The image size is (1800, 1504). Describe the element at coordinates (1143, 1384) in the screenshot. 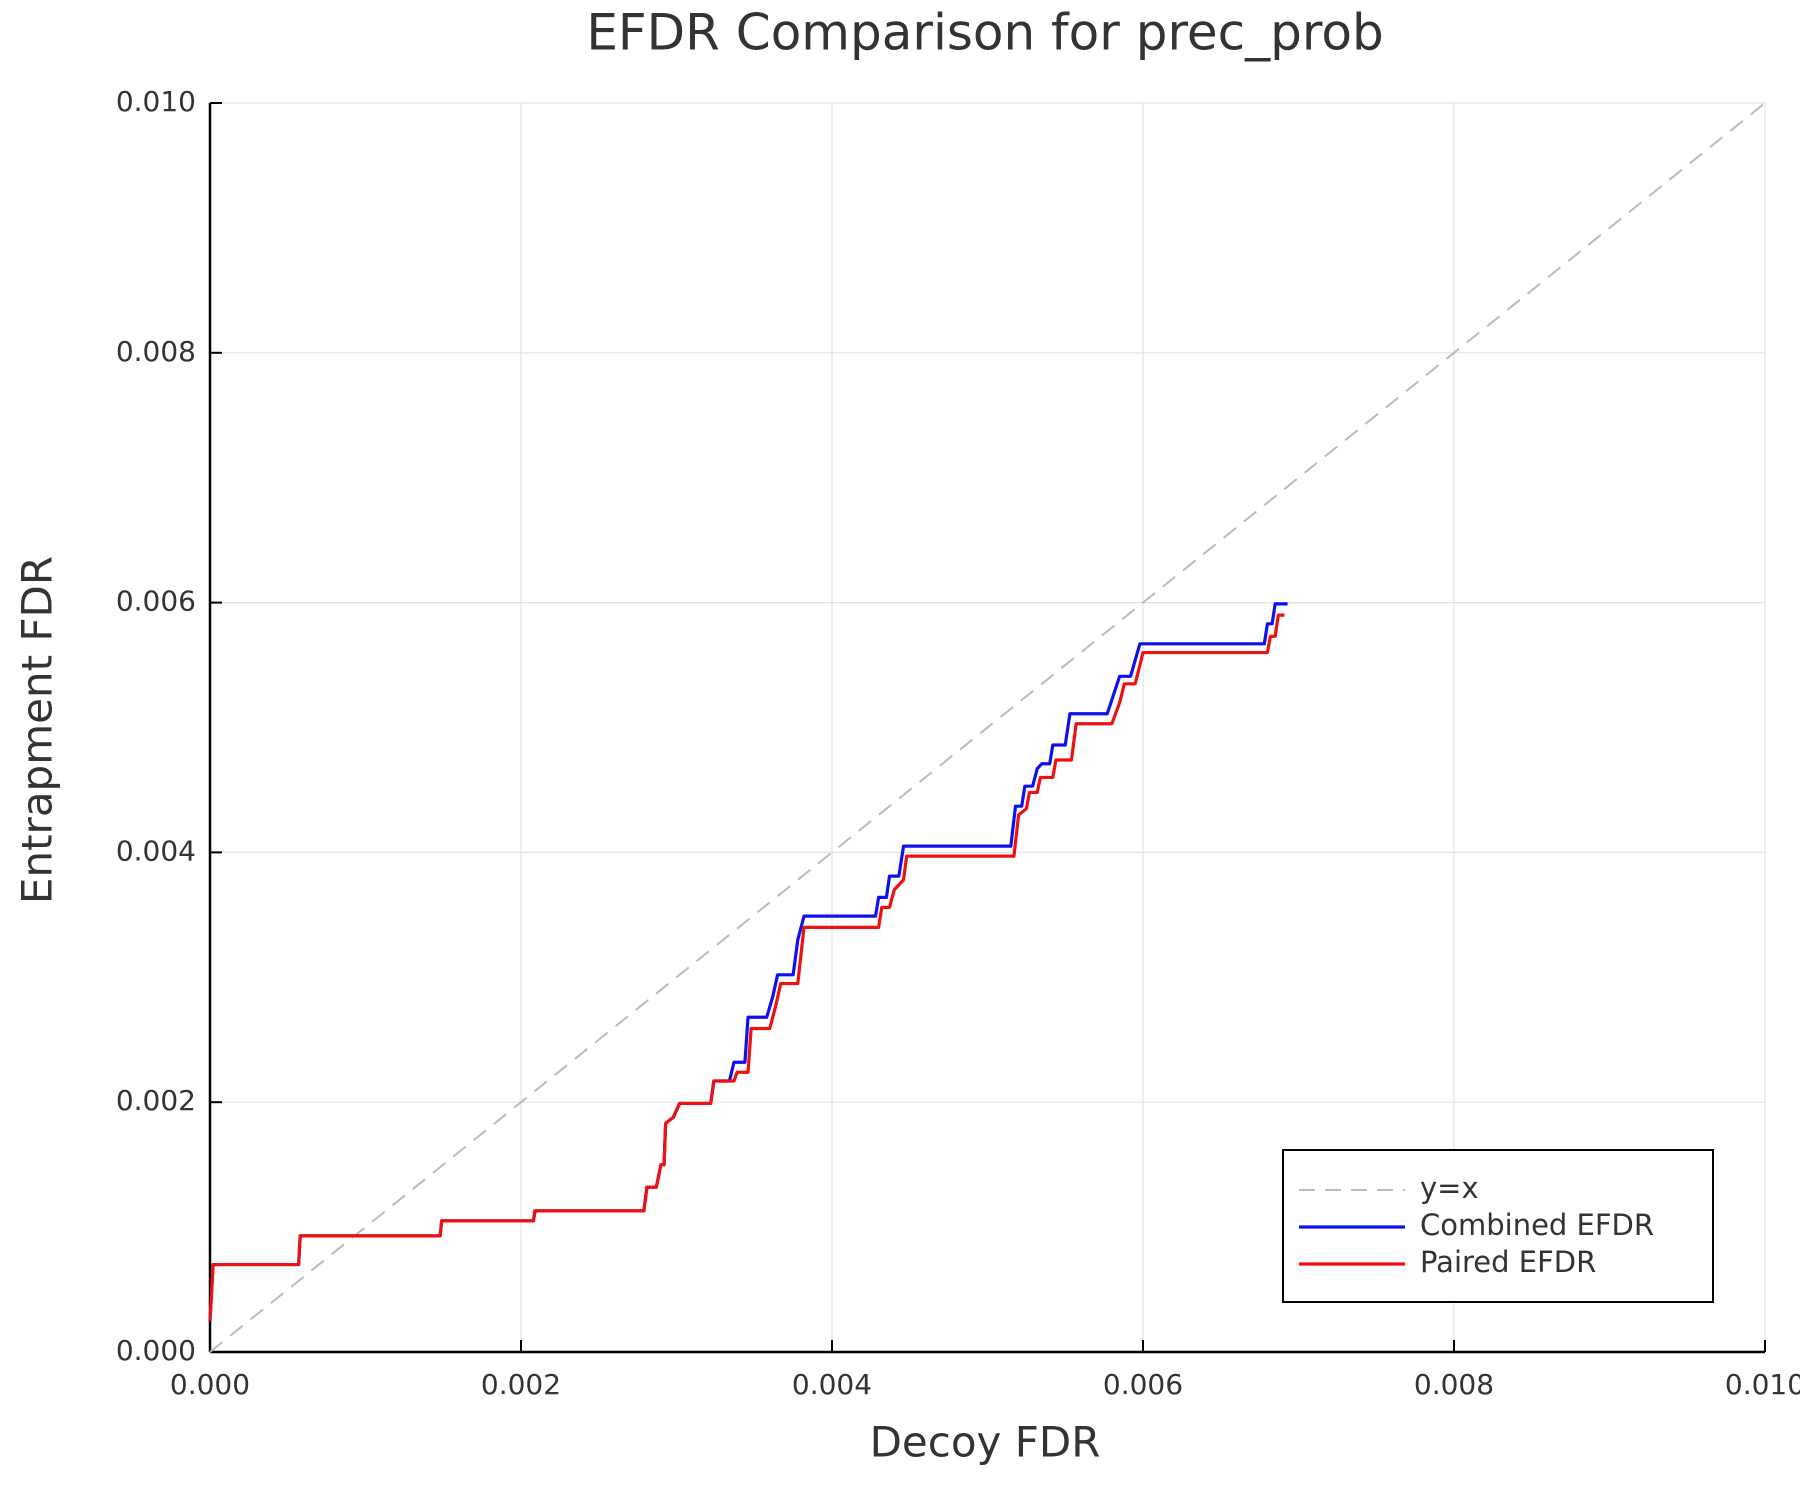

I see `x-tick-label: 0.006` at that location.